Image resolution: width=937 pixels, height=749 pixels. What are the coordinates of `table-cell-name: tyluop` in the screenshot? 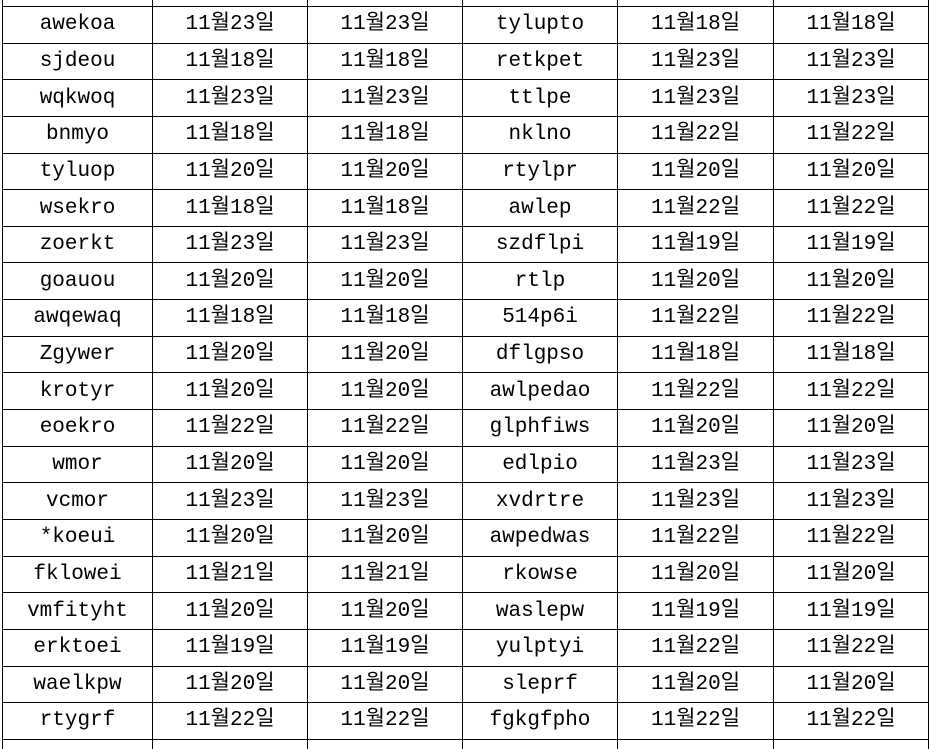 It's located at (78, 172).